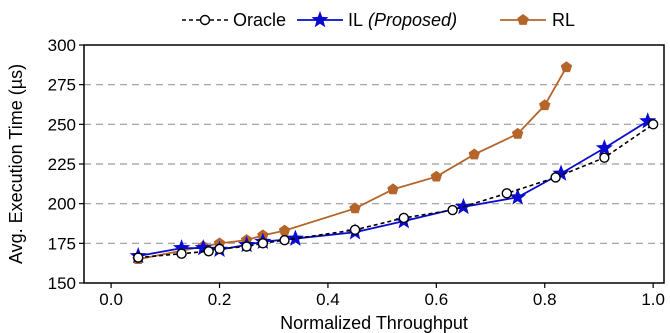 The width and height of the screenshot is (670, 333). What do you see at coordinates (537, 20) in the screenshot?
I see `legend-item-rl: RL` at bounding box center [537, 20].